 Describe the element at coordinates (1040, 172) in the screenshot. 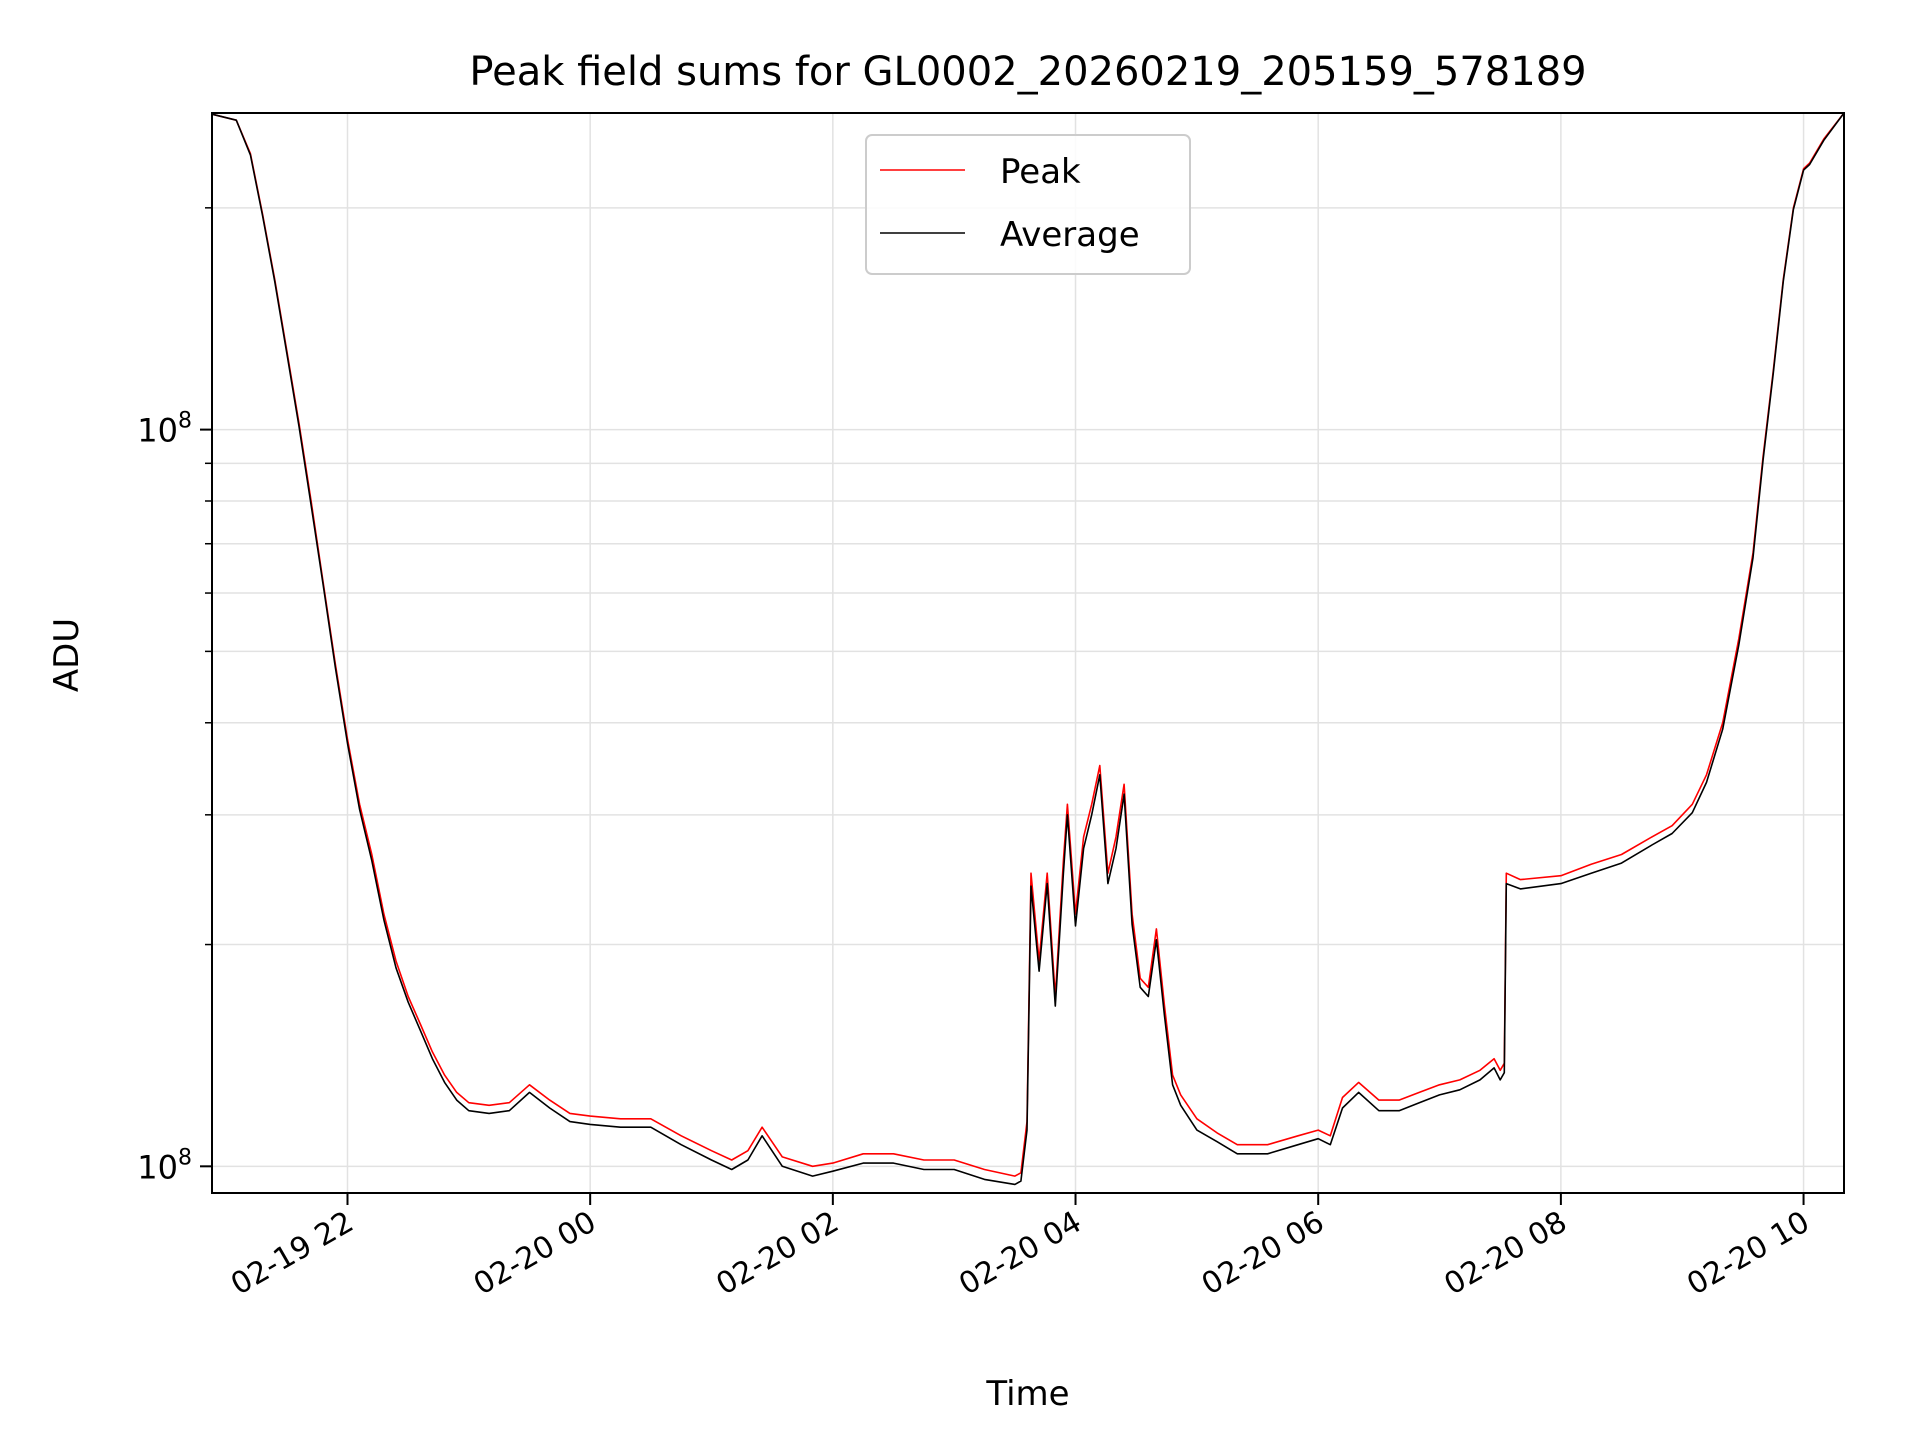

I see `legend-peak-label: Peak` at that location.